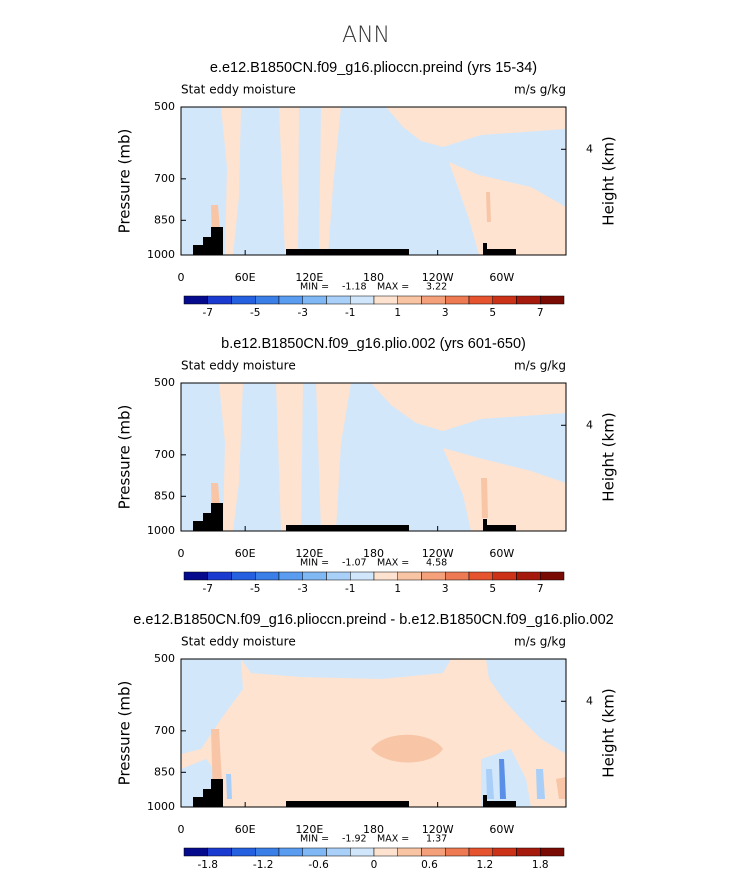  I want to click on x-tick-label: 120E, so click(309, 829).